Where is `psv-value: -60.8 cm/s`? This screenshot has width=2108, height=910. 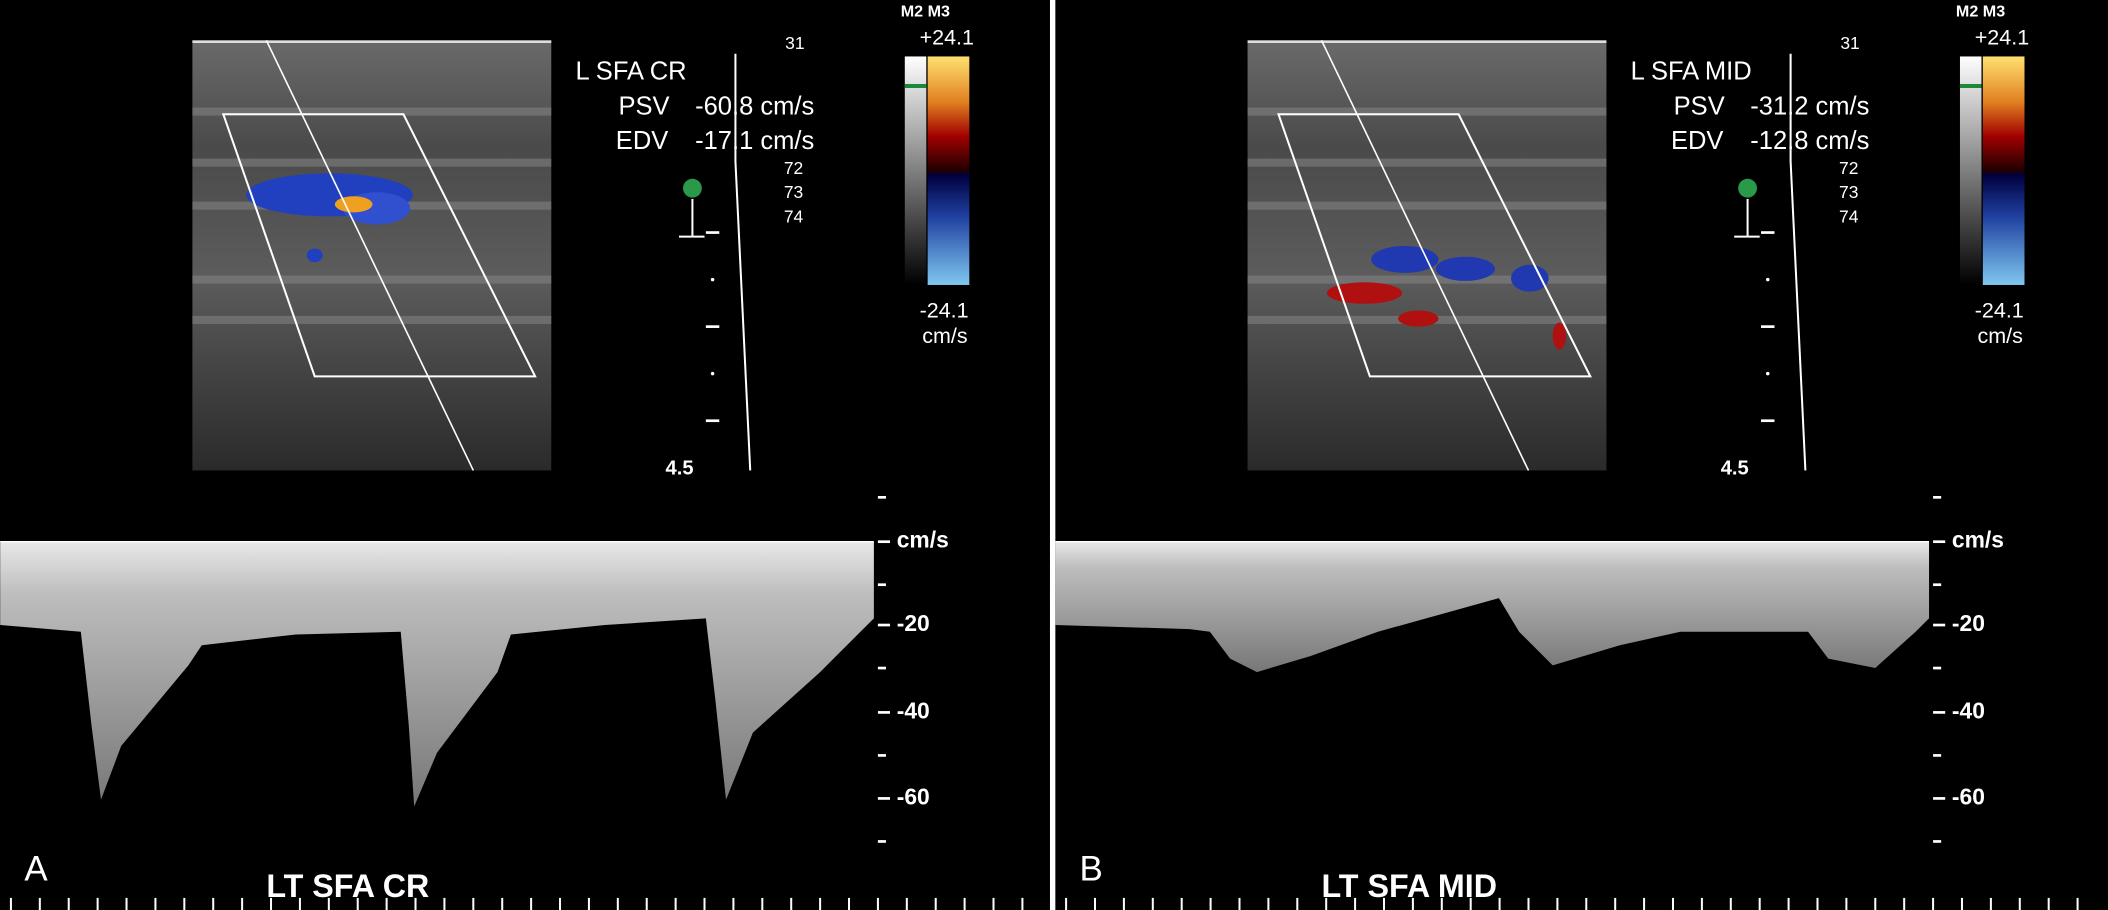 psv-value: -60.8 cm/s is located at coordinates (754, 106).